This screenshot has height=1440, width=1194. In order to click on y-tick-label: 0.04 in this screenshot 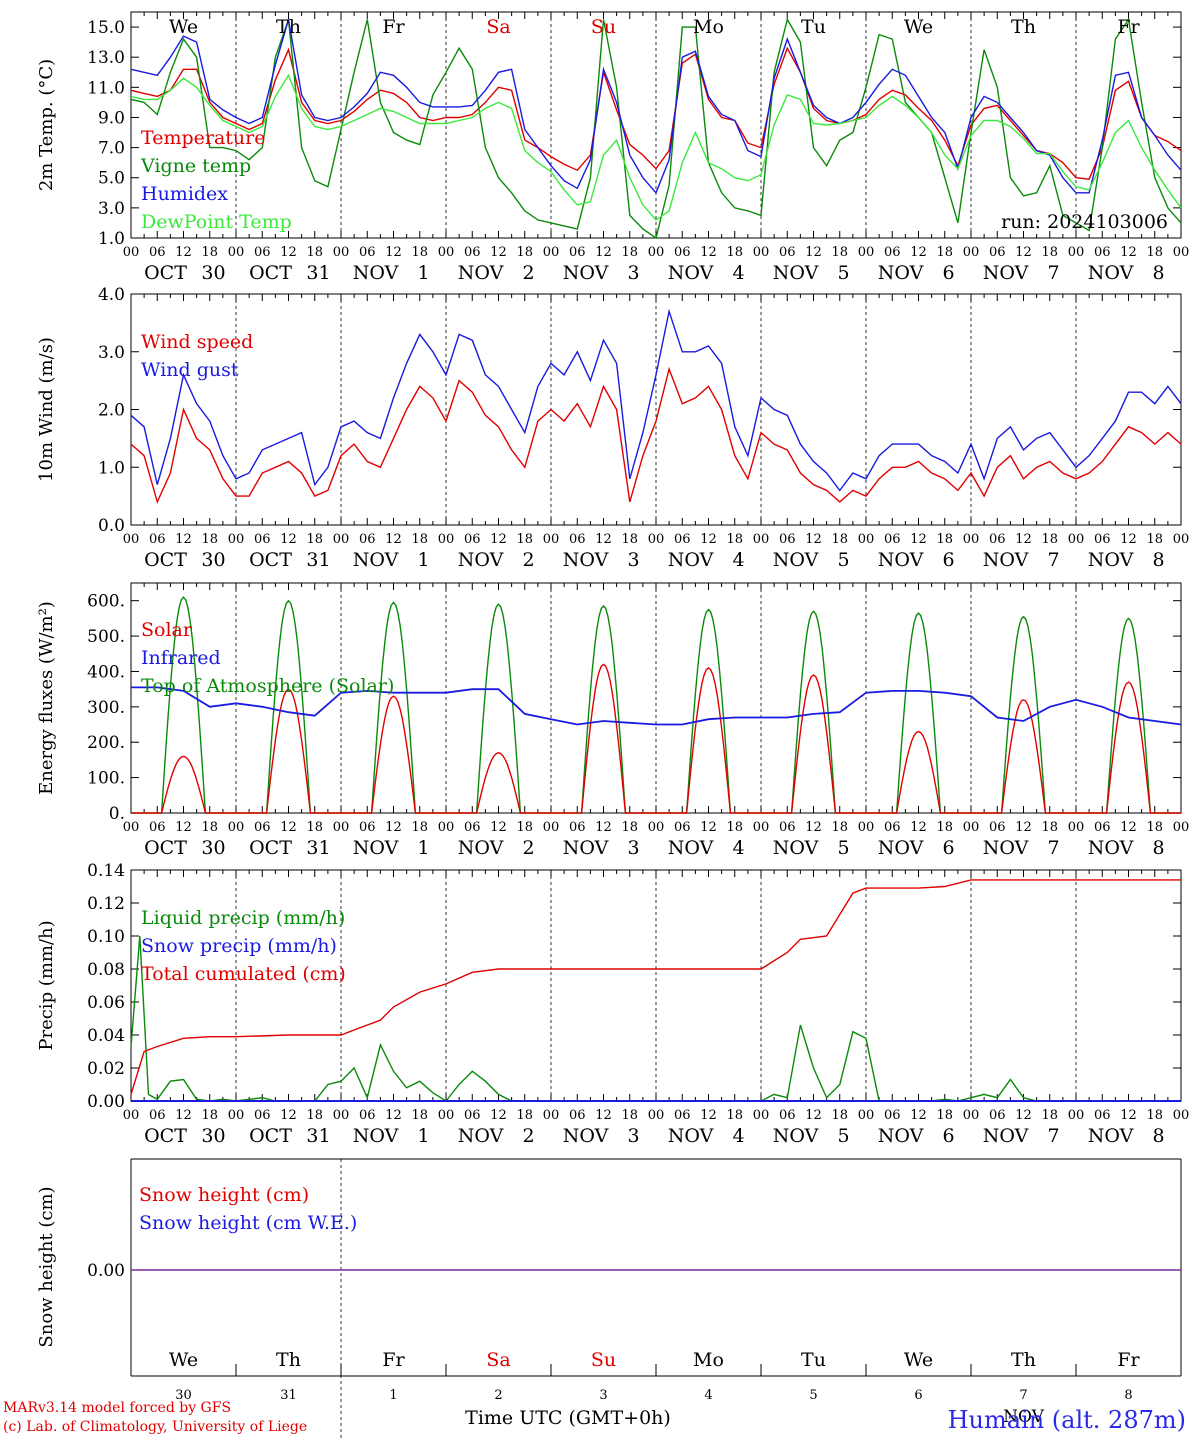, I will do `click(106, 1036)`.